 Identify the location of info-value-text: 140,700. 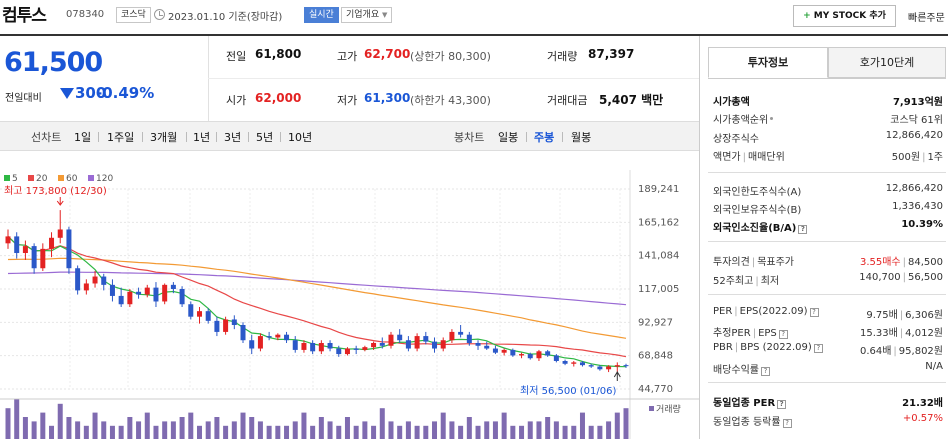
(880, 277).